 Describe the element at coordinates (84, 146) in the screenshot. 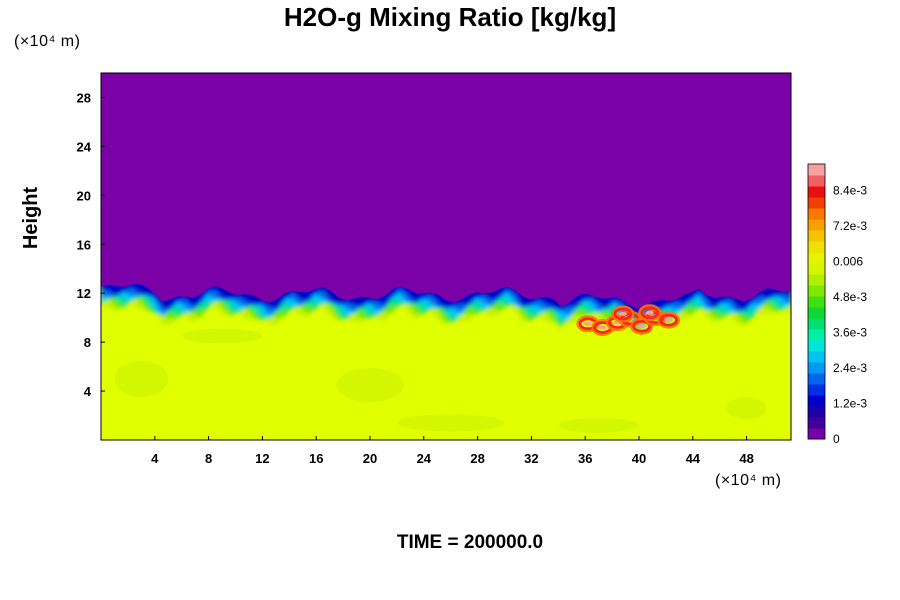

I see `y-tick-label: 24` at that location.